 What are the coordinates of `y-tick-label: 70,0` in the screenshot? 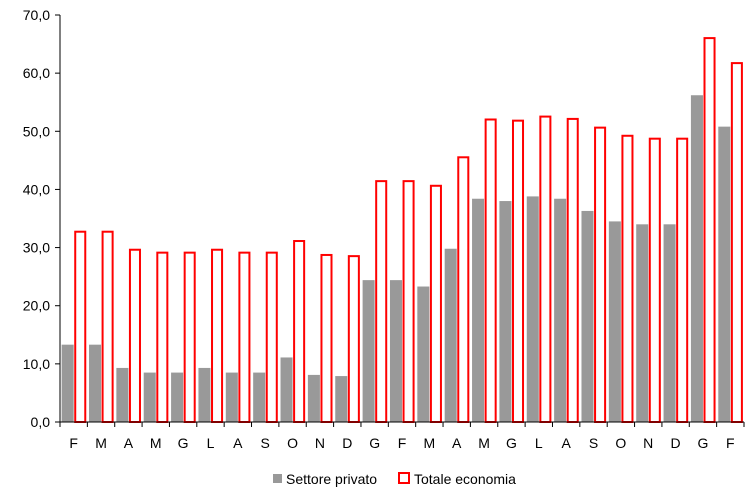 It's located at (36, 15).